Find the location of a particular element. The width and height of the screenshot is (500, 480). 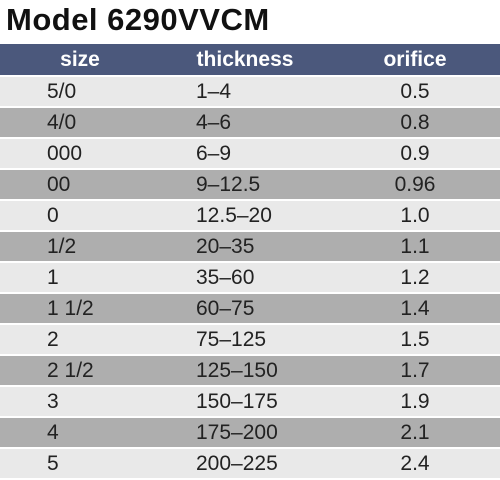

table-cell: 0.8 is located at coordinates (415, 123).